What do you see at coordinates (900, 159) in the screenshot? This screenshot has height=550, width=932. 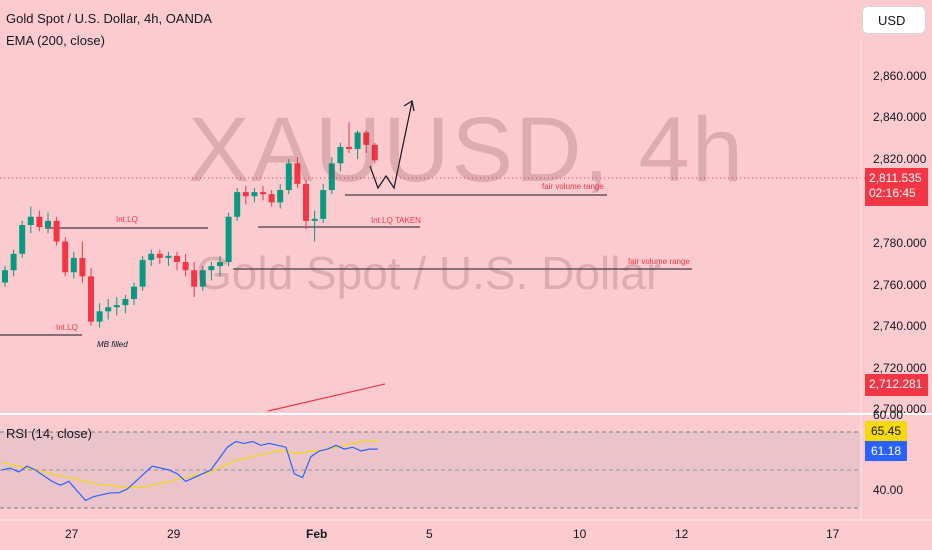 I see `price-tick: 2,820.000` at bounding box center [900, 159].